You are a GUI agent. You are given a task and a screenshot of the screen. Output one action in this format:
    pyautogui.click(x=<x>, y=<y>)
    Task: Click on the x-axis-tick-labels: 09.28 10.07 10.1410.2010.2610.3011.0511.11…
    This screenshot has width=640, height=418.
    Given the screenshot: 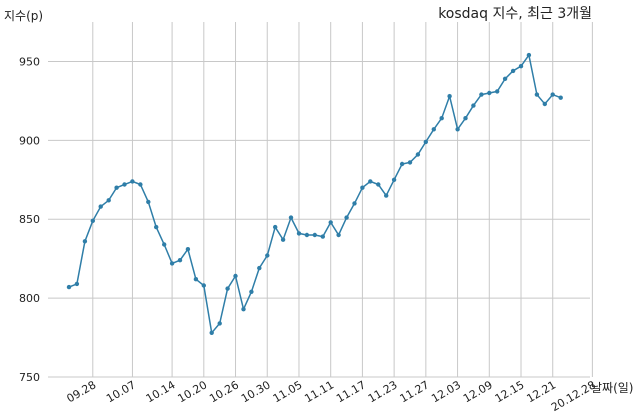 What is the action you would take?
    pyautogui.click(x=331, y=396)
    